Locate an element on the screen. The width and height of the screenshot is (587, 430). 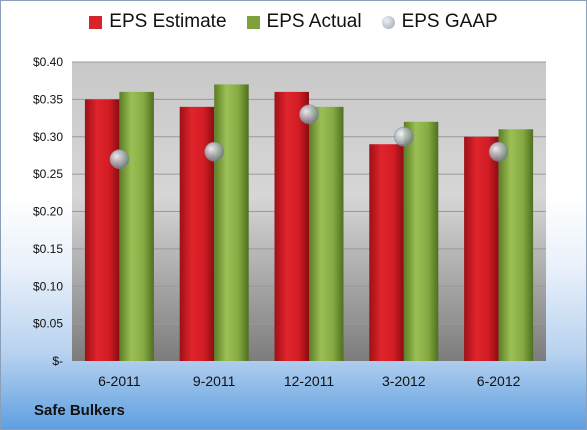
legend-swatch-eps-gaap is located at coordinates (388, 22).